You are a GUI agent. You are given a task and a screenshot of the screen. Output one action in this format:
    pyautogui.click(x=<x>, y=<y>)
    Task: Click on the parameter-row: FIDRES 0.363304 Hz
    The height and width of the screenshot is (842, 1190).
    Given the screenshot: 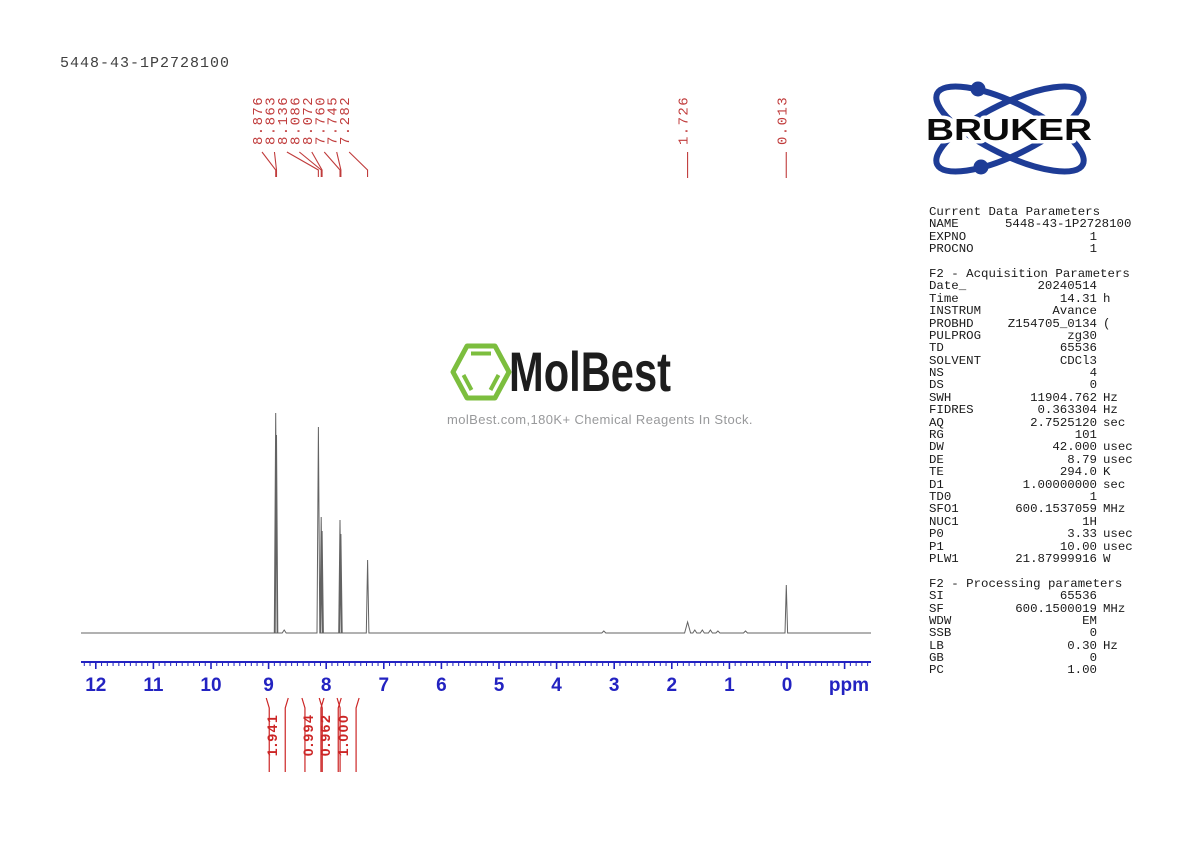 What is the action you would take?
    pyautogui.click(x=1035, y=410)
    